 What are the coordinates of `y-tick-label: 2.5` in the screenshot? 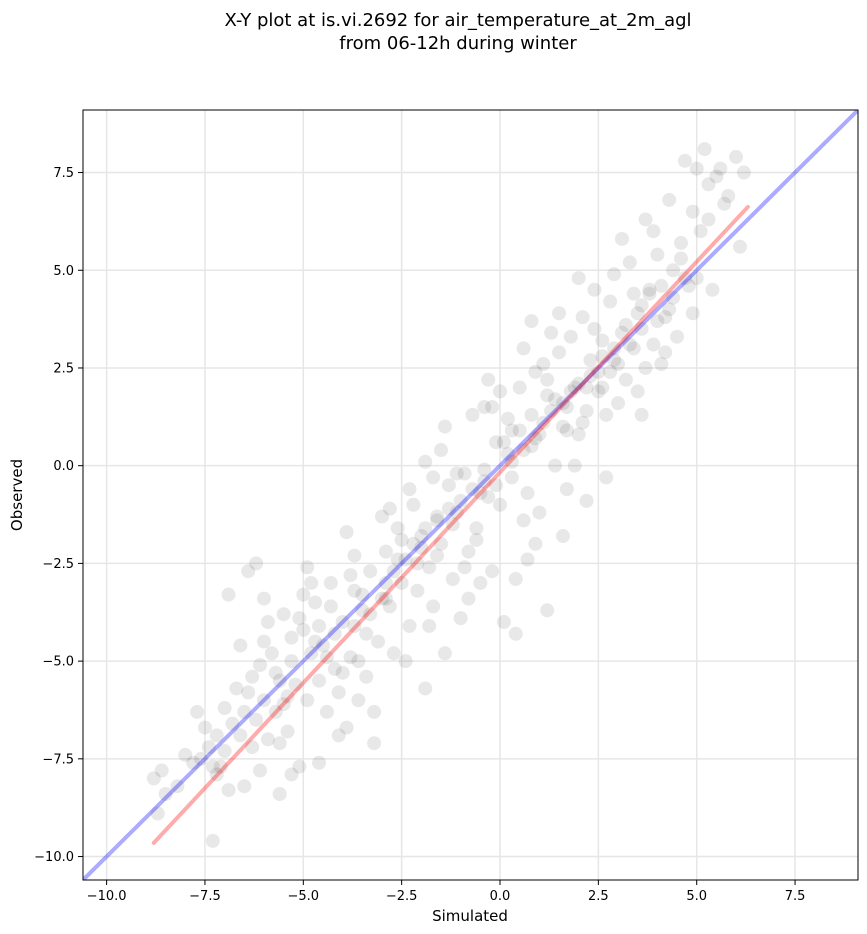 It's located at (63, 368).